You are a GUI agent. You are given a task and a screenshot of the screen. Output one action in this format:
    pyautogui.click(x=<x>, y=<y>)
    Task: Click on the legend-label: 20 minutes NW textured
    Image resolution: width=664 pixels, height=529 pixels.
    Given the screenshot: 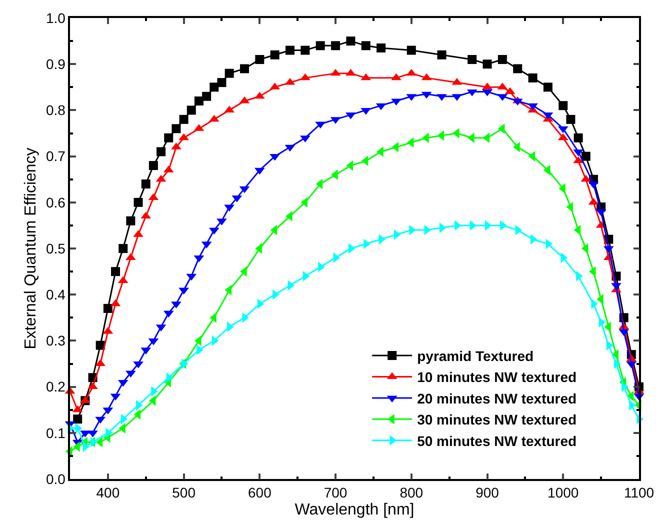 What is the action you would take?
    pyautogui.click(x=497, y=398)
    